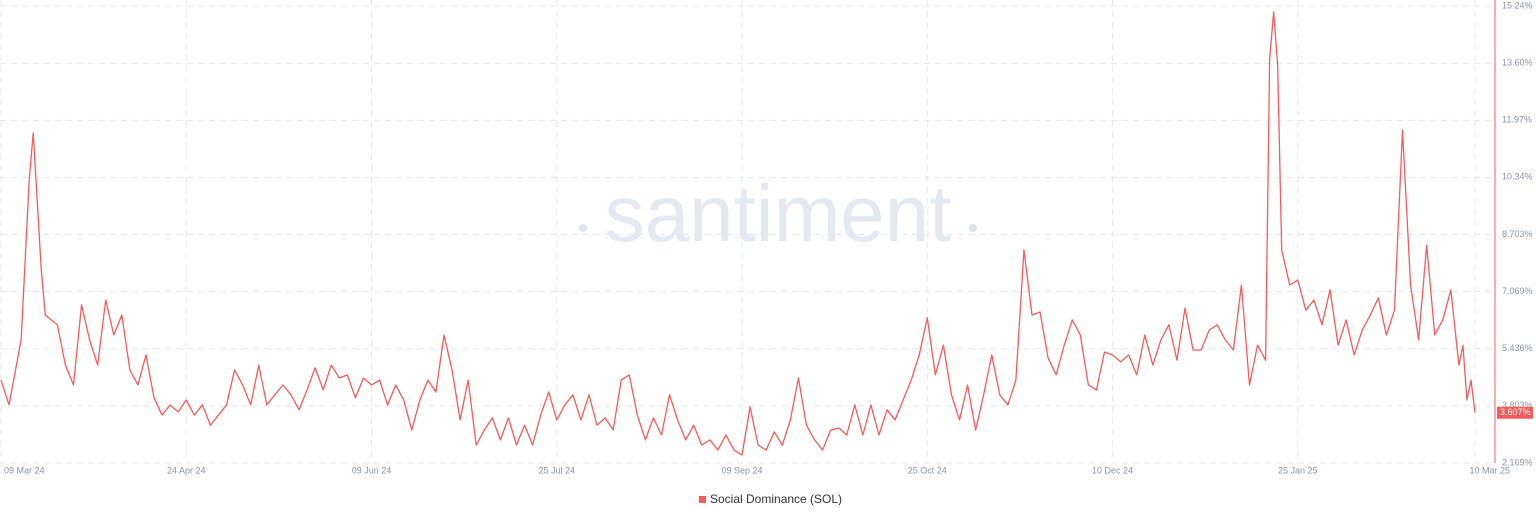 The height and width of the screenshot is (520, 1536). Describe the element at coordinates (927, 470) in the screenshot. I see `x-tick-label: 25 Oct 24` at that location.